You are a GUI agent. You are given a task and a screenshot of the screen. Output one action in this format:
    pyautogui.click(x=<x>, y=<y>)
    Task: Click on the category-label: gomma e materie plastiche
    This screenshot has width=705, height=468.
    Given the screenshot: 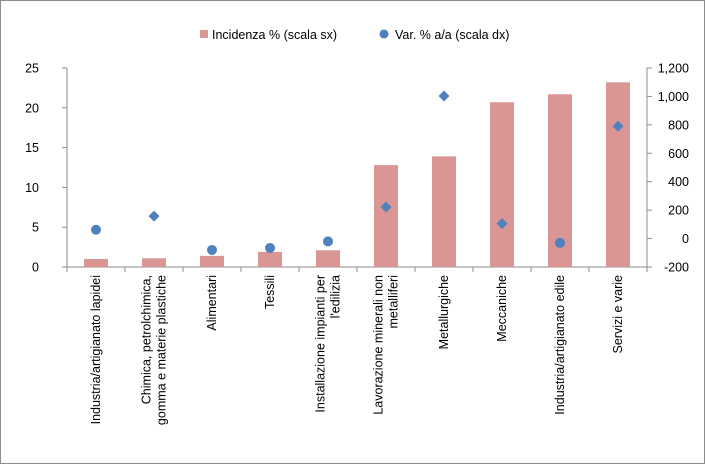 What is the action you would take?
    pyautogui.click(x=162, y=350)
    